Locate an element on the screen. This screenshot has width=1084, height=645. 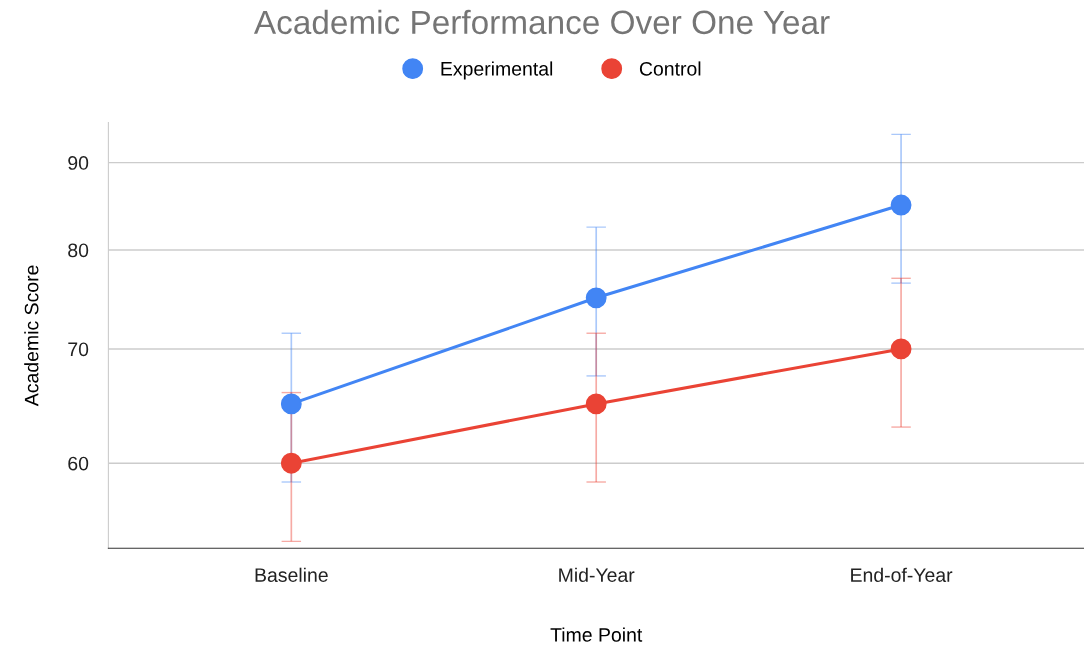
y-axis-title: Academic Score is located at coordinates (31, 336).